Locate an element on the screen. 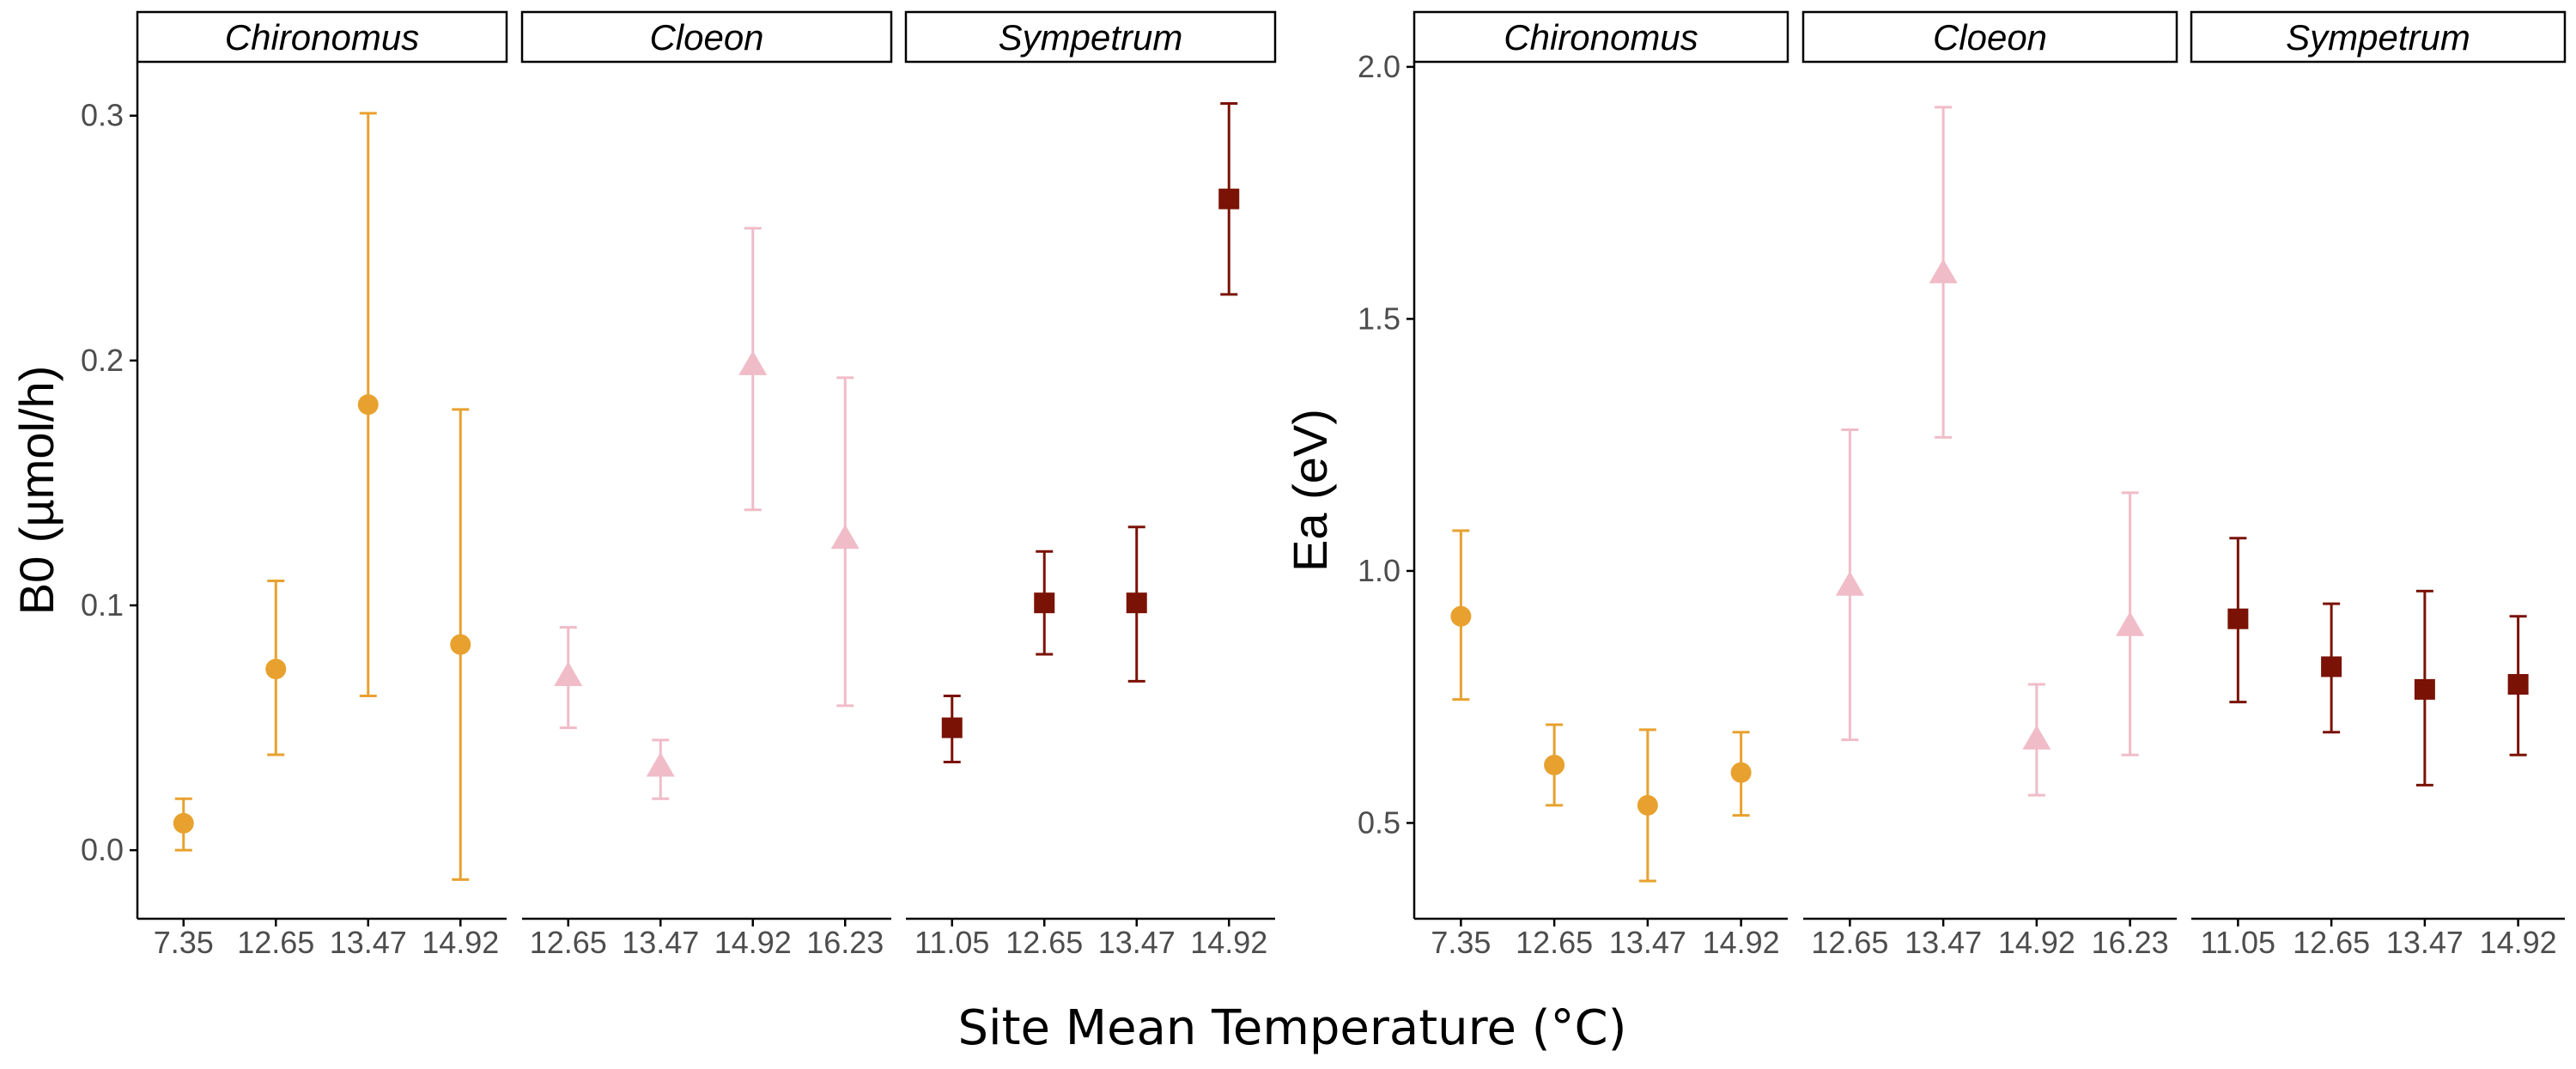 The width and height of the screenshot is (2576, 1069). y-tick-label: 0.5 is located at coordinates (1379, 822).